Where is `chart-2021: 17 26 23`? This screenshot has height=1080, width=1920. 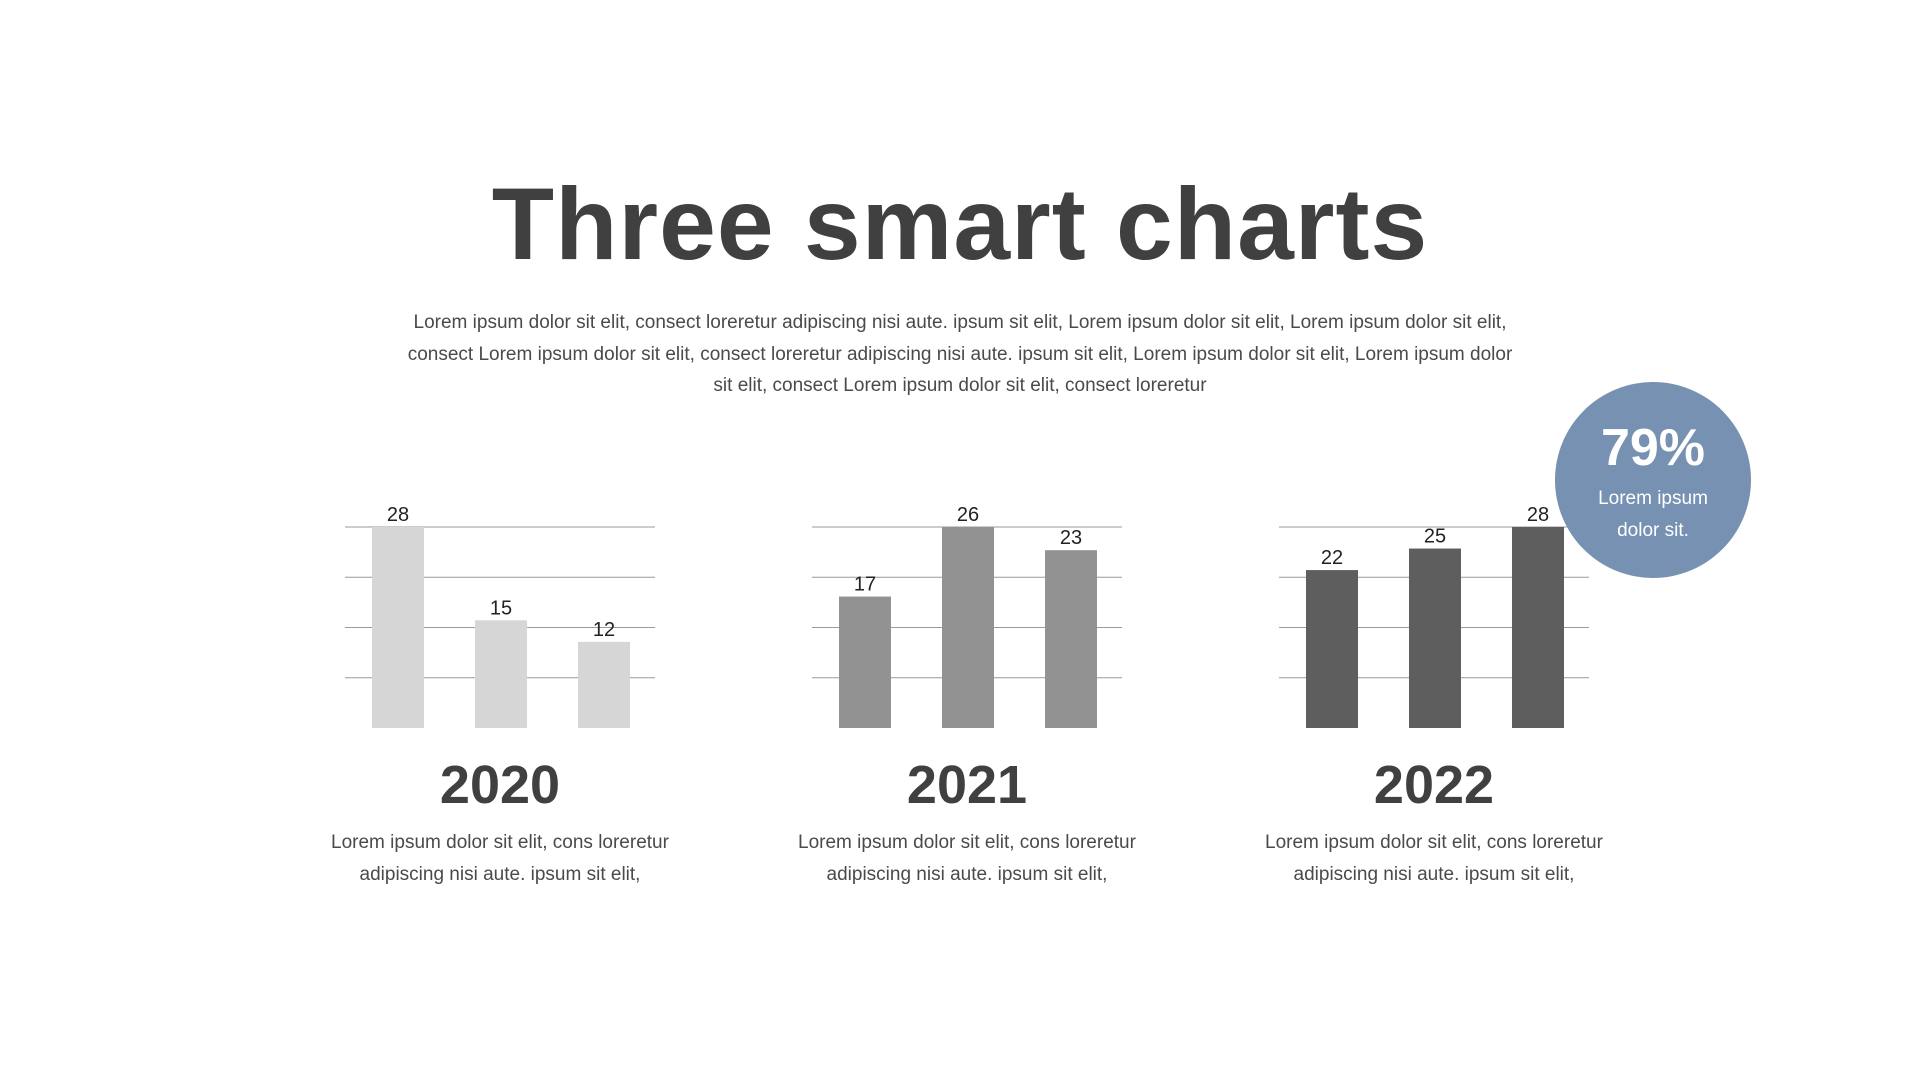 chart-2021: 17 26 23 is located at coordinates (977, 615).